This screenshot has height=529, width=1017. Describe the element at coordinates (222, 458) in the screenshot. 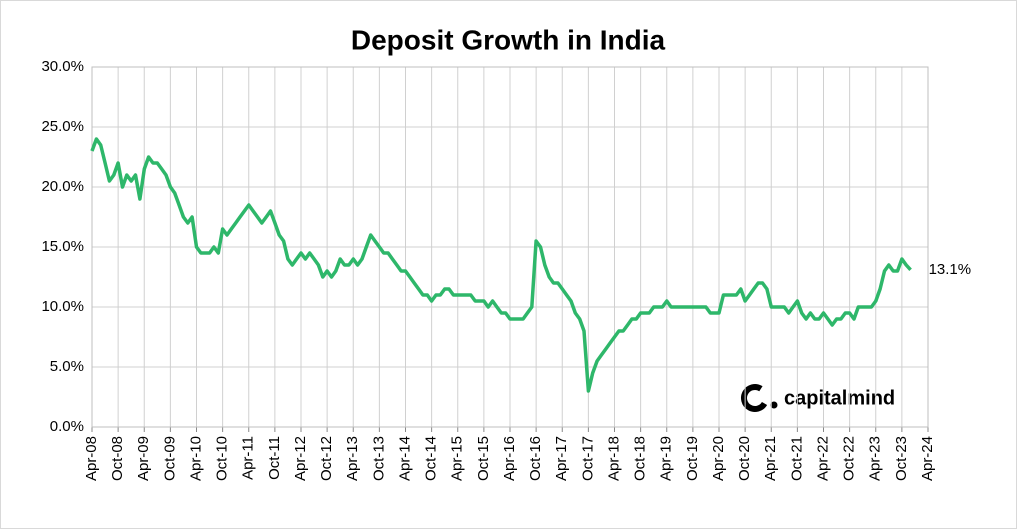

I see `x-tick-label: Oct-10` at that location.